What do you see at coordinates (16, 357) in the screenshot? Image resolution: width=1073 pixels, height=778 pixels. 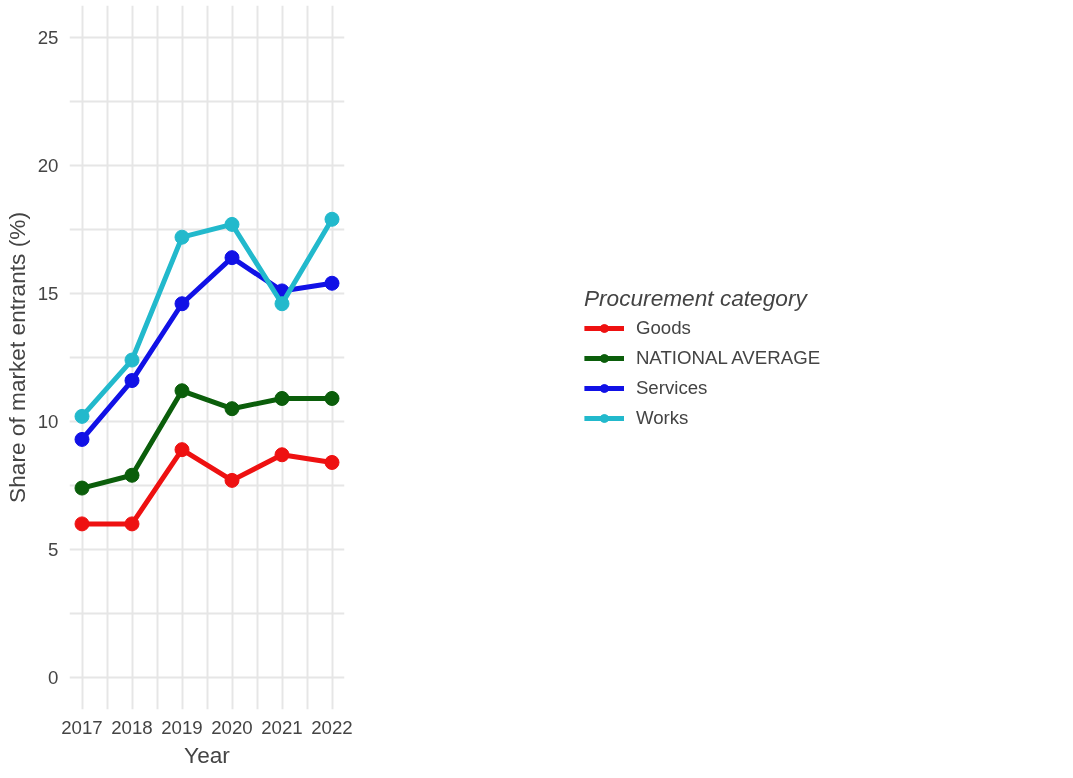 I see `y-axis-title: Share of market entrants (%)` at bounding box center [16, 357].